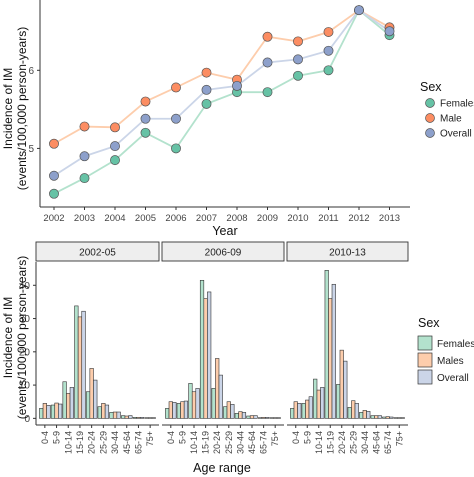 The width and height of the screenshot is (474, 477). I want to click on x-axis-label: Age range, so click(222, 468).